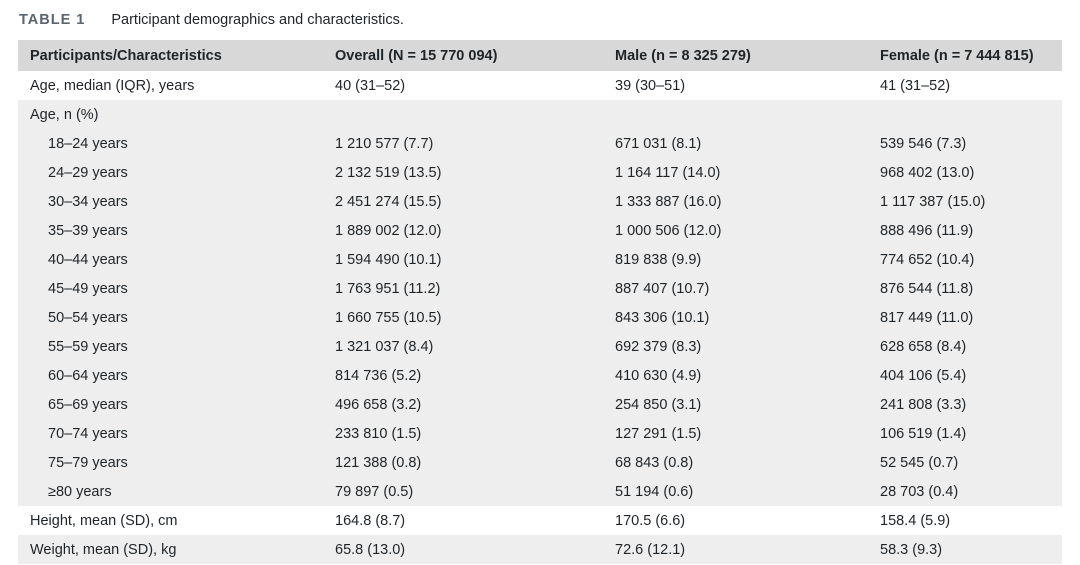 The height and width of the screenshot is (565, 1080). What do you see at coordinates (176, 549) in the screenshot?
I see `row-label-cell: Weight, mean (SD), kg` at bounding box center [176, 549].